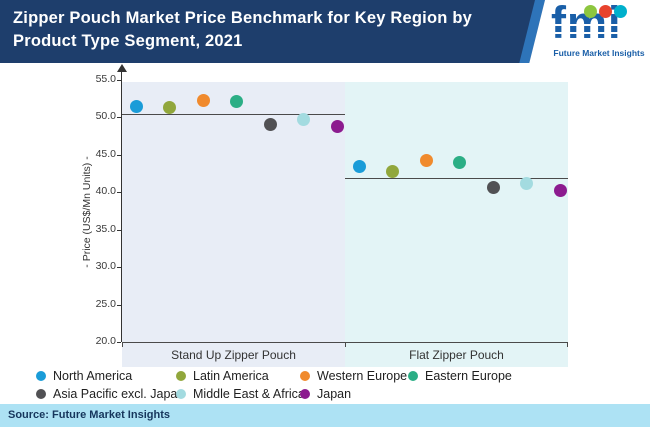  I want to click on source-bar: Source: Future Market Insights, so click(325, 415).